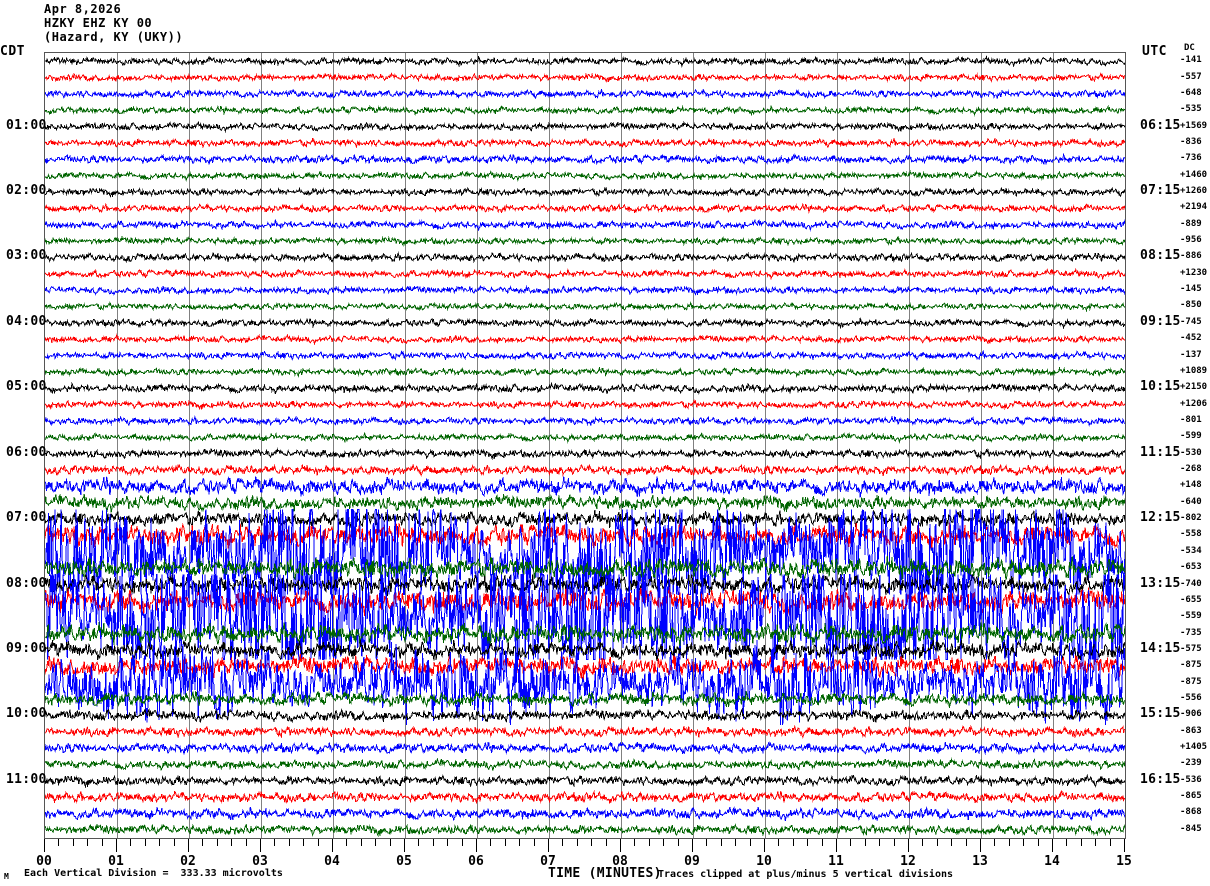  Describe the element at coordinates (836, 861) in the screenshot. I see `x-label-11: 11` at that location.